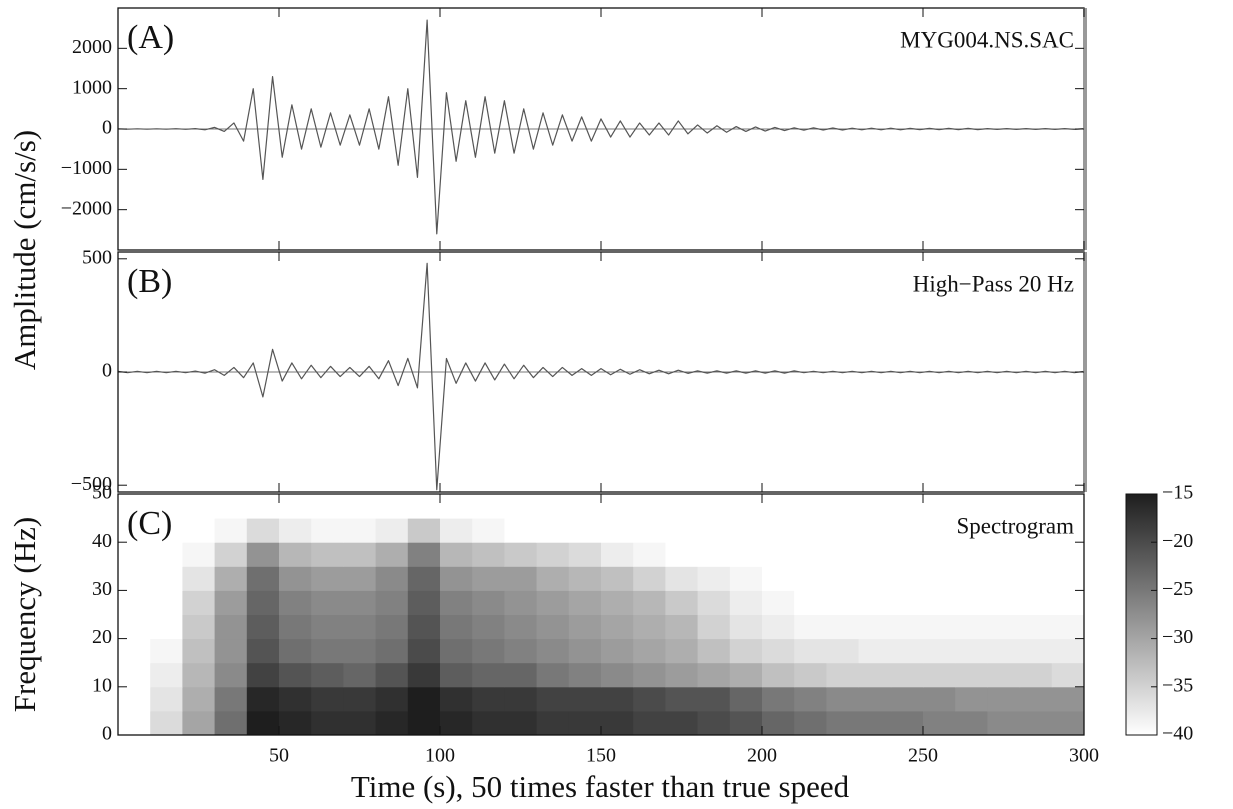 The width and height of the screenshot is (1233, 809). Describe the element at coordinates (150, 37) in the screenshot. I see `panel-label: (A)` at that location.